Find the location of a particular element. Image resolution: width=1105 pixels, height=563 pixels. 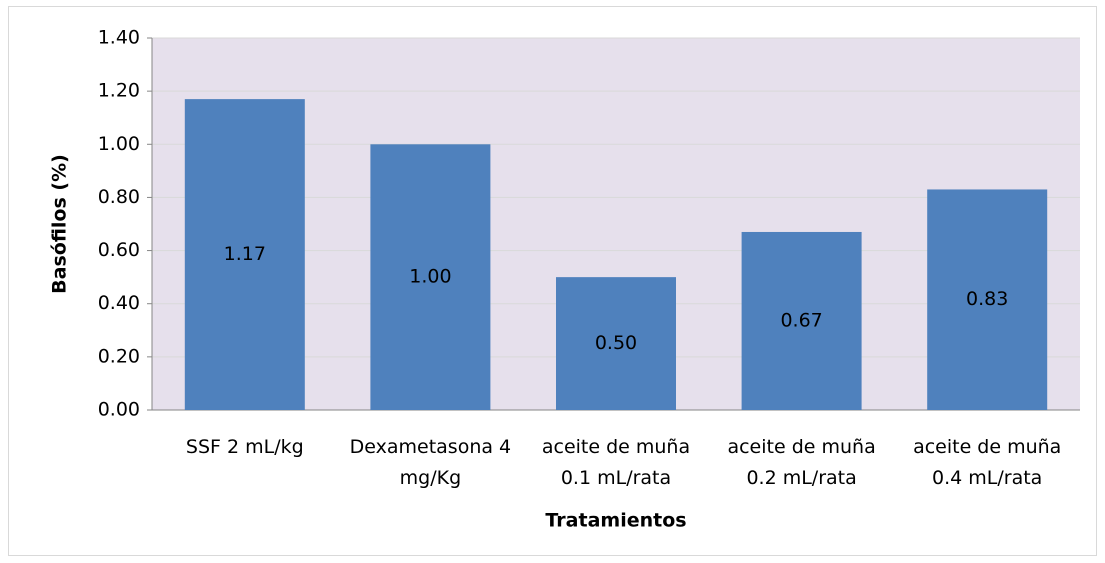

y-tick-label: 1.20 is located at coordinates (119, 91).